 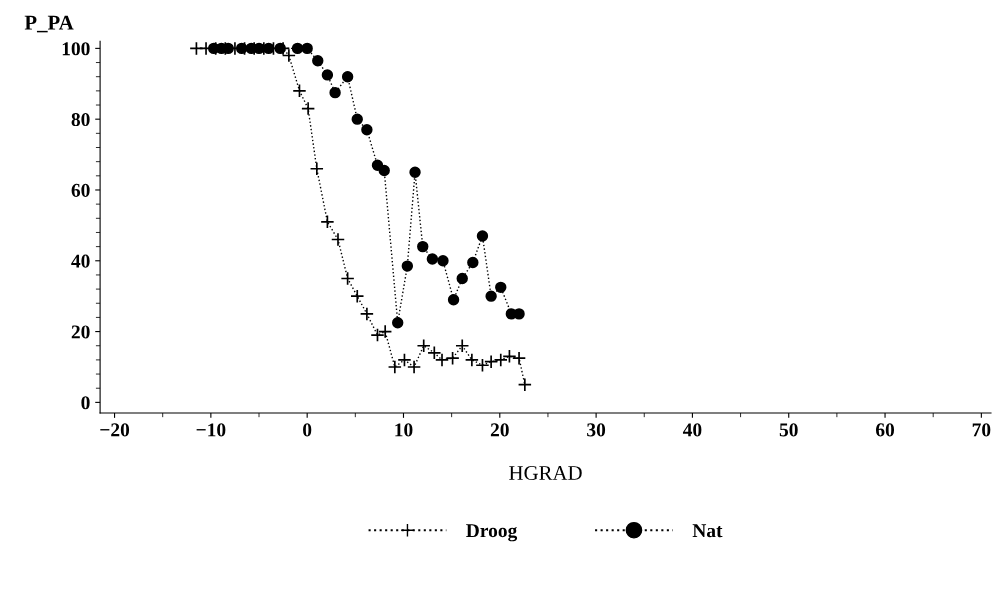 I want to click on x-axis-title: HGRAD, so click(x=545, y=473).